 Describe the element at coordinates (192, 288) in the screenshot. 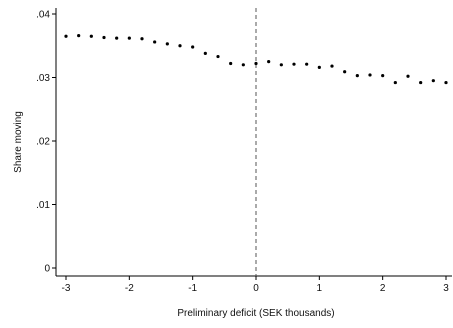

I see `x-tick-label: -1` at that location.